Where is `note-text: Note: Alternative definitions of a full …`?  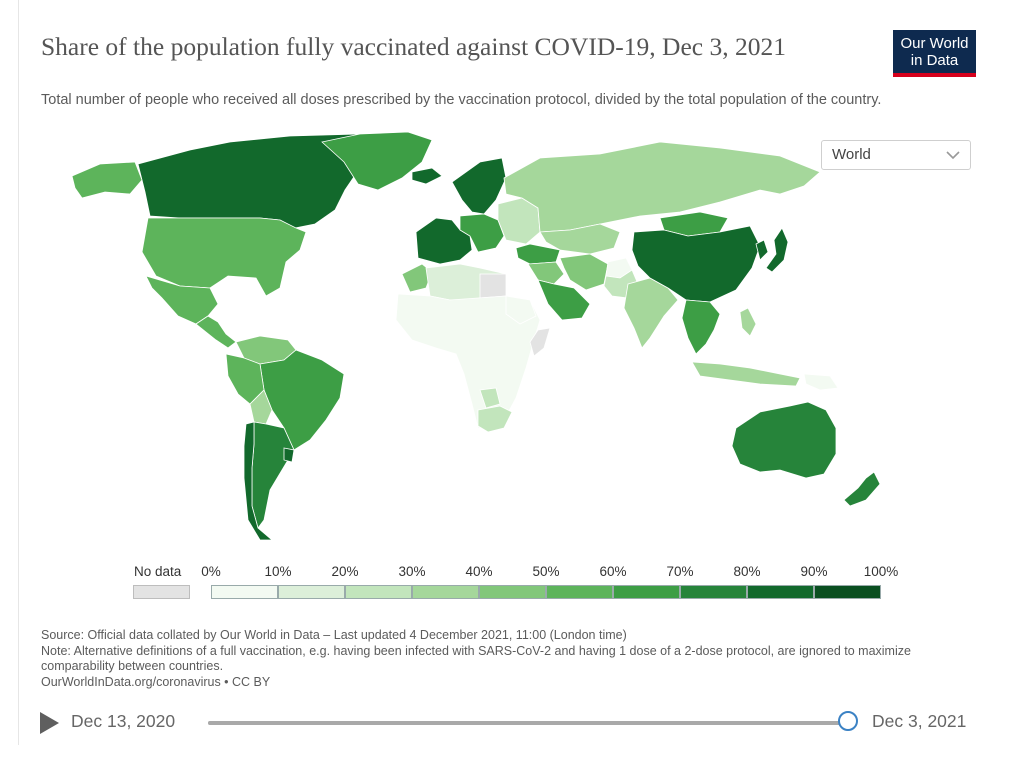 note-text: Note: Alternative definitions of a full … is located at coordinates (476, 658).